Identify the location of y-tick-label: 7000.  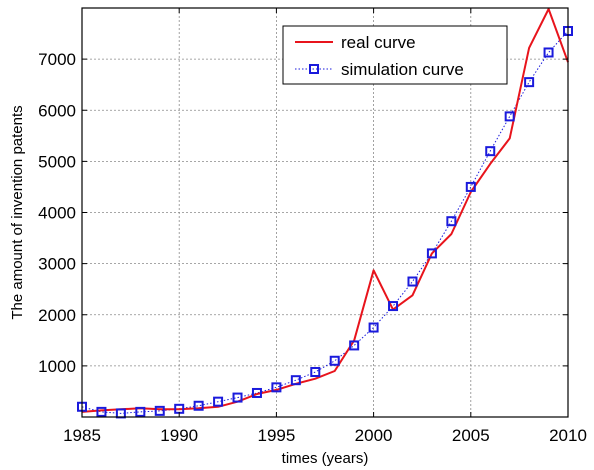
(57, 59).